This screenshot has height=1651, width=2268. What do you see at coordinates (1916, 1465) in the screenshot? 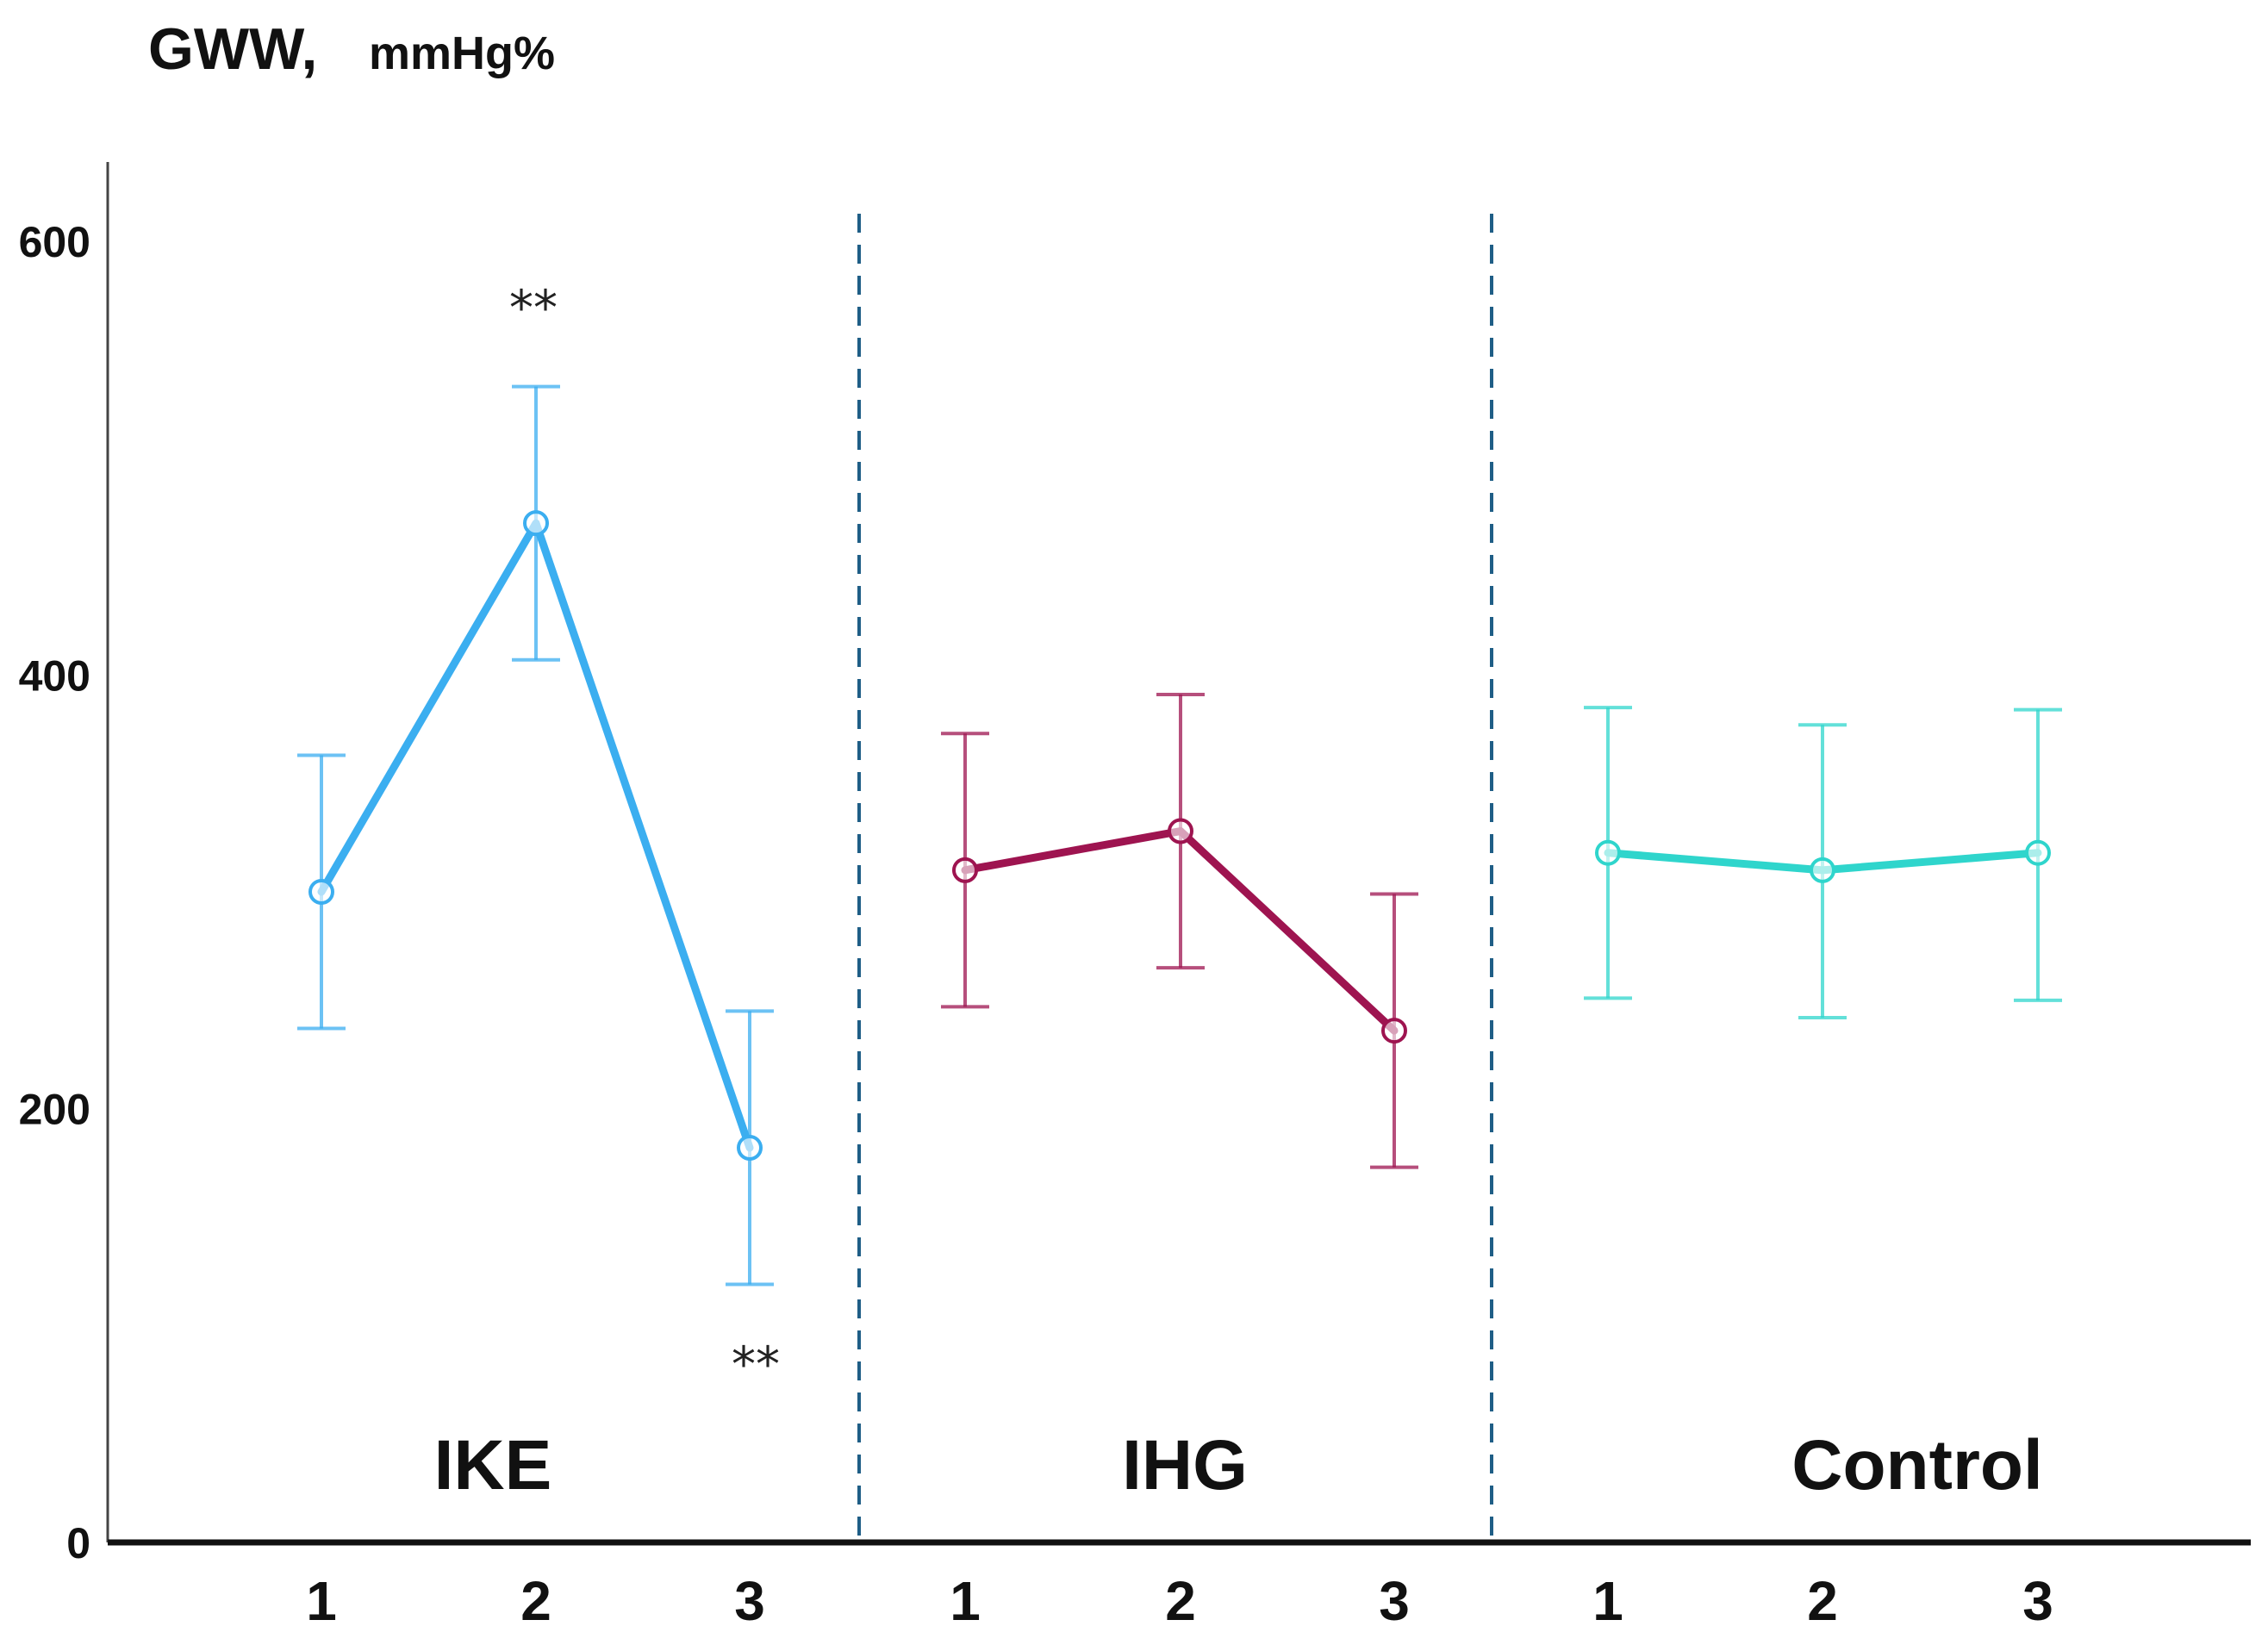
I see `group-label: Control` at bounding box center [1916, 1465].